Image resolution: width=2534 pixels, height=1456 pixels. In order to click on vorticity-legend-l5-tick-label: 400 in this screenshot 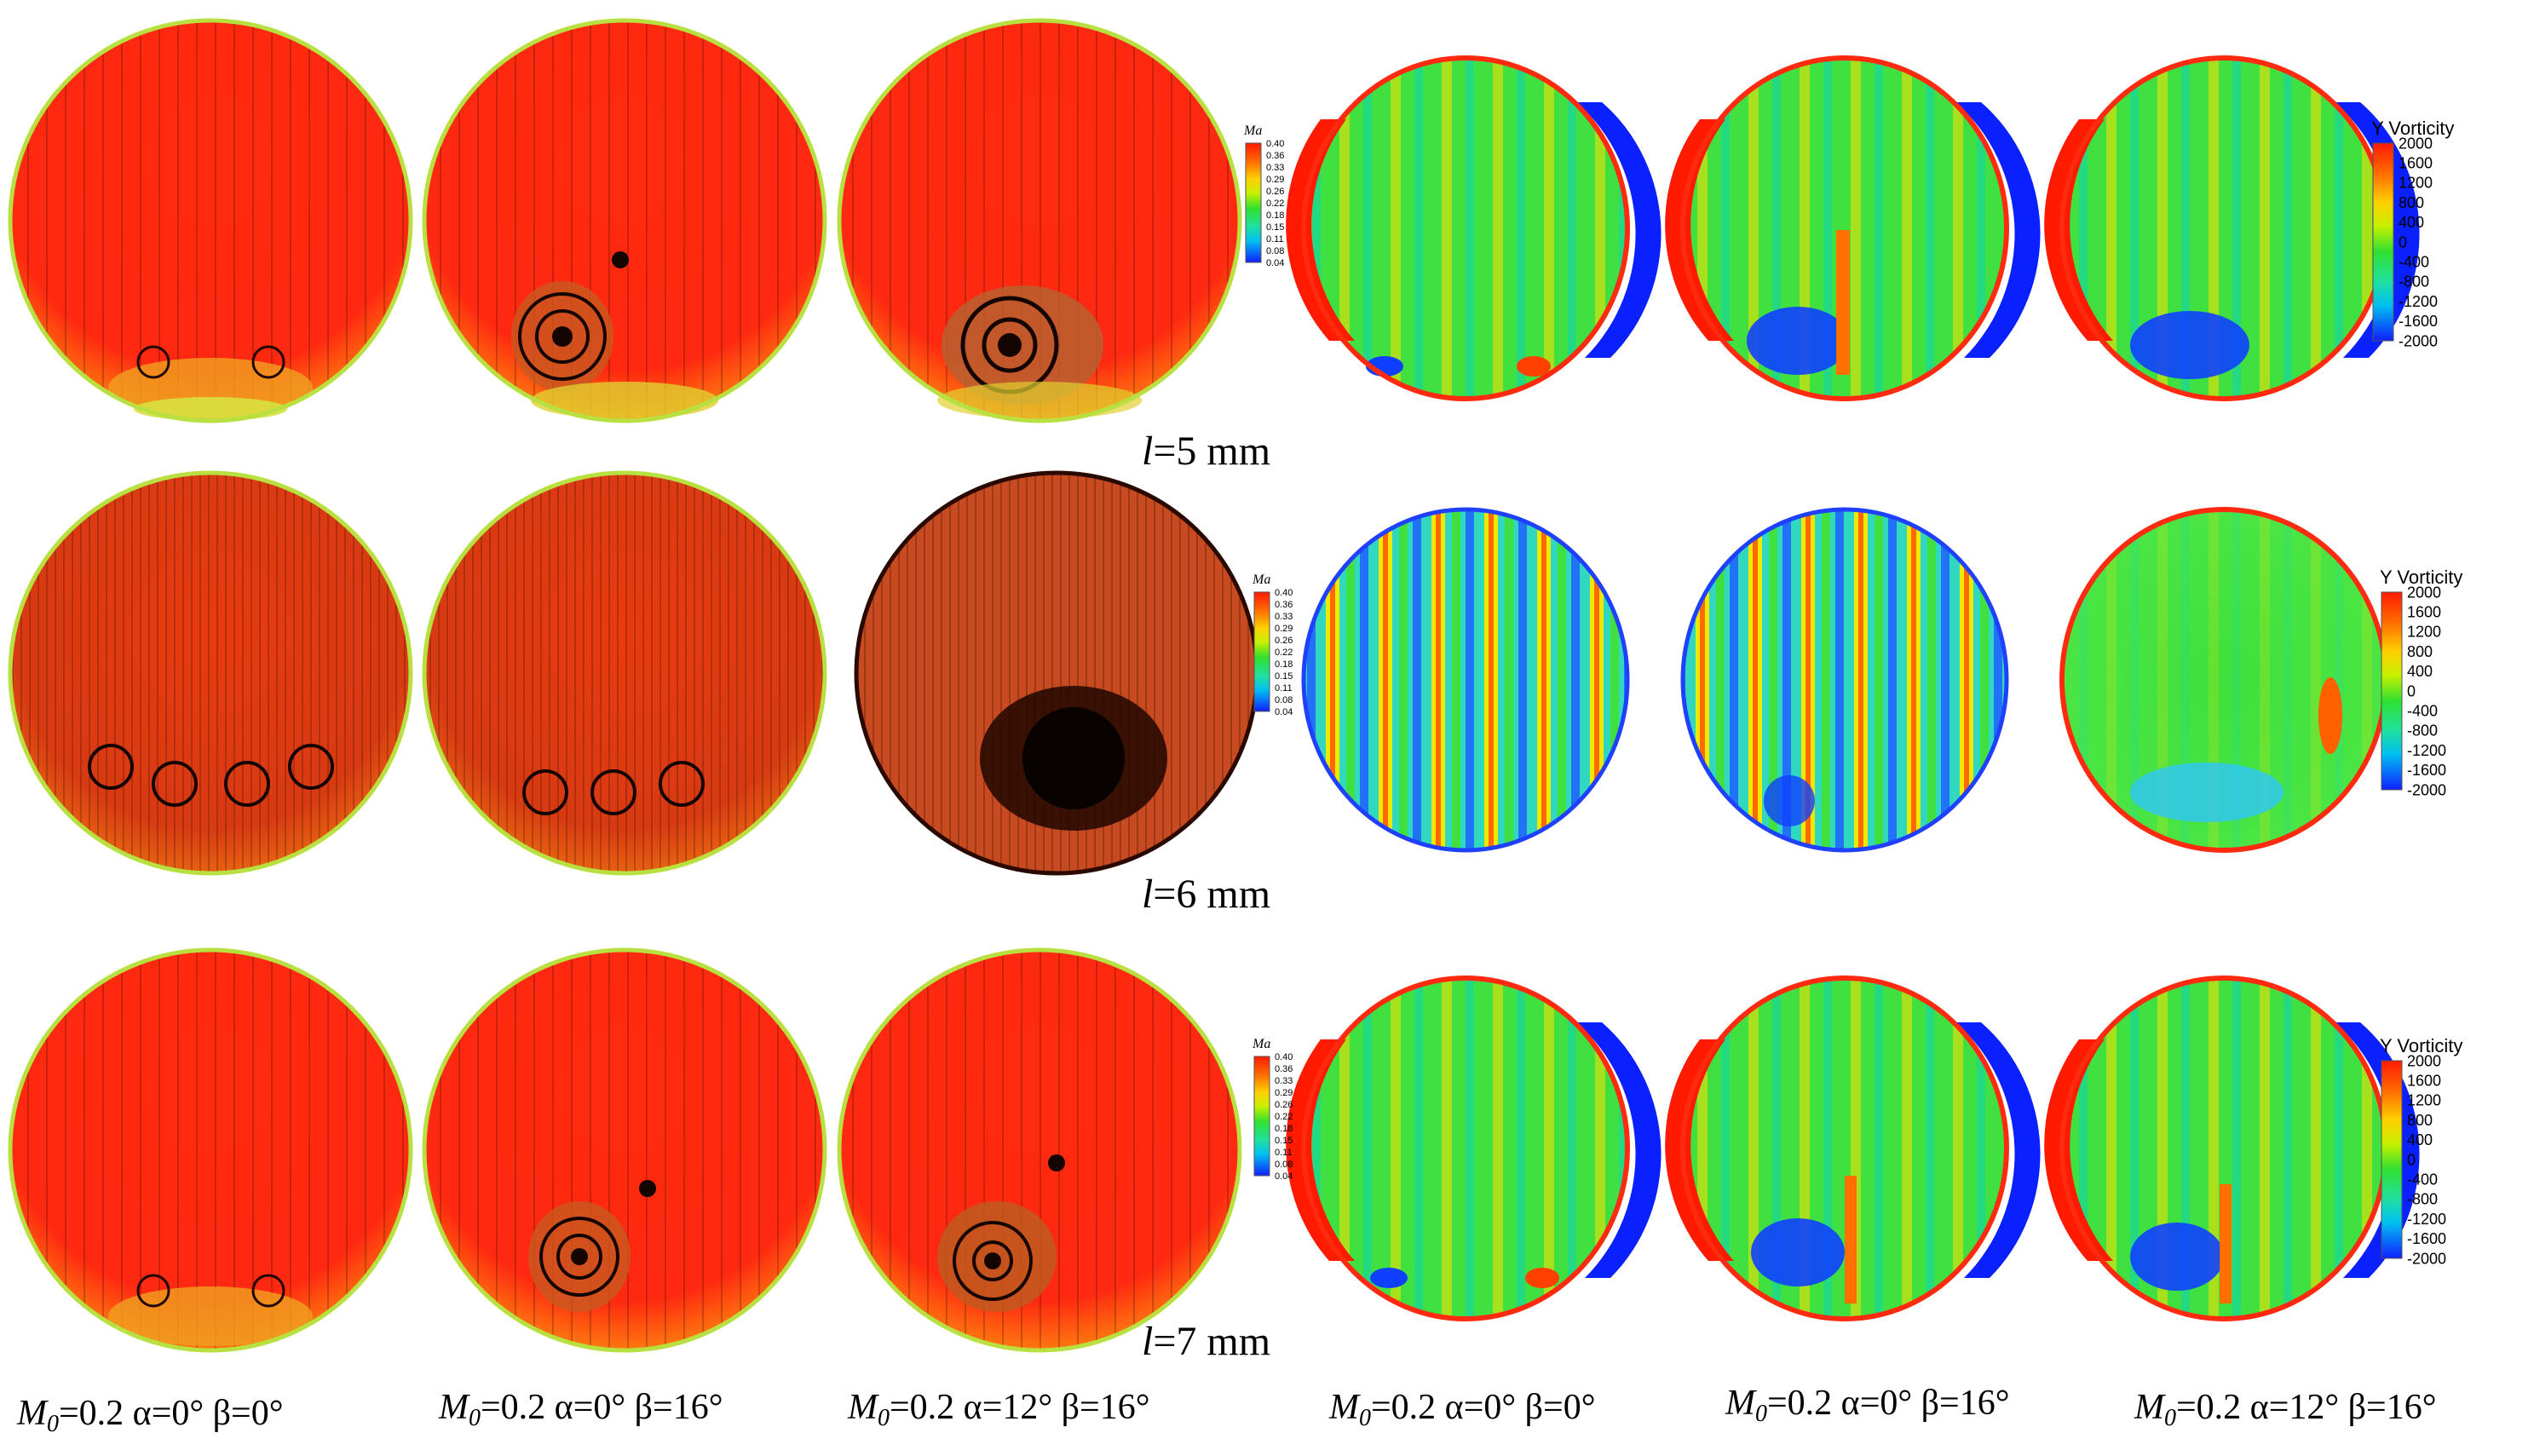, I will do `click(2411, 223)`.